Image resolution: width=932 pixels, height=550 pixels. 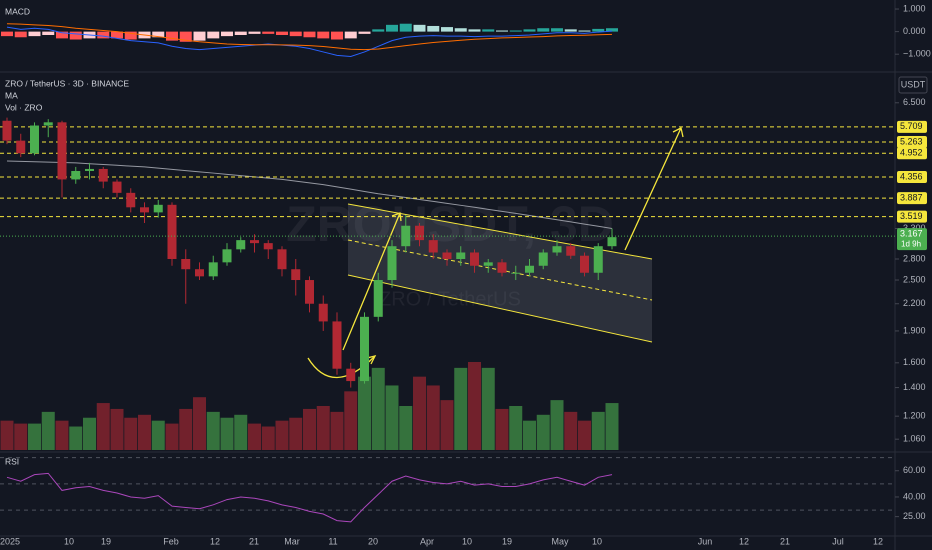 I want to click on level-label: 4.356, so click(x=911, y=176).